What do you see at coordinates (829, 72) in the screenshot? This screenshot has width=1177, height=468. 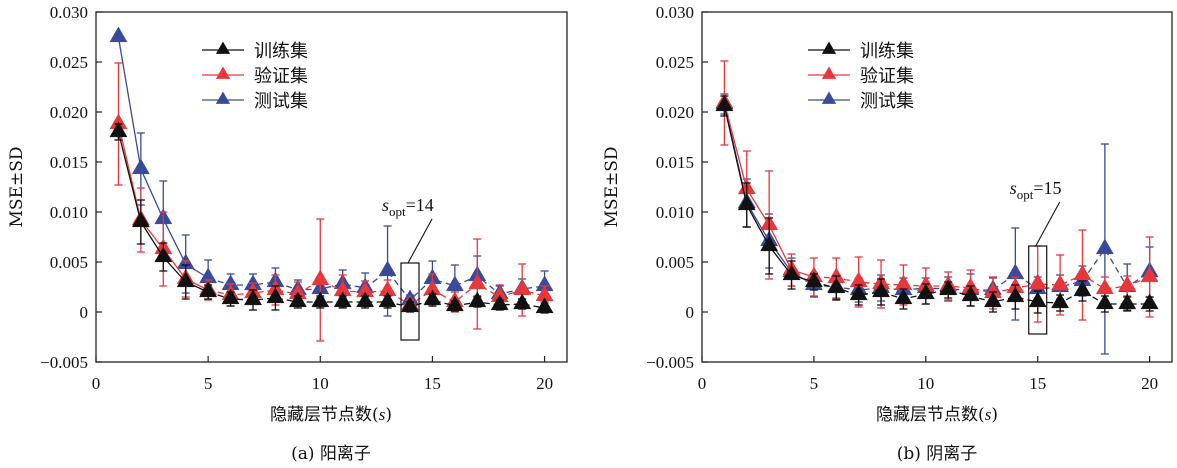 I see `legend-marker-validation` at bounding box center [829, 72].